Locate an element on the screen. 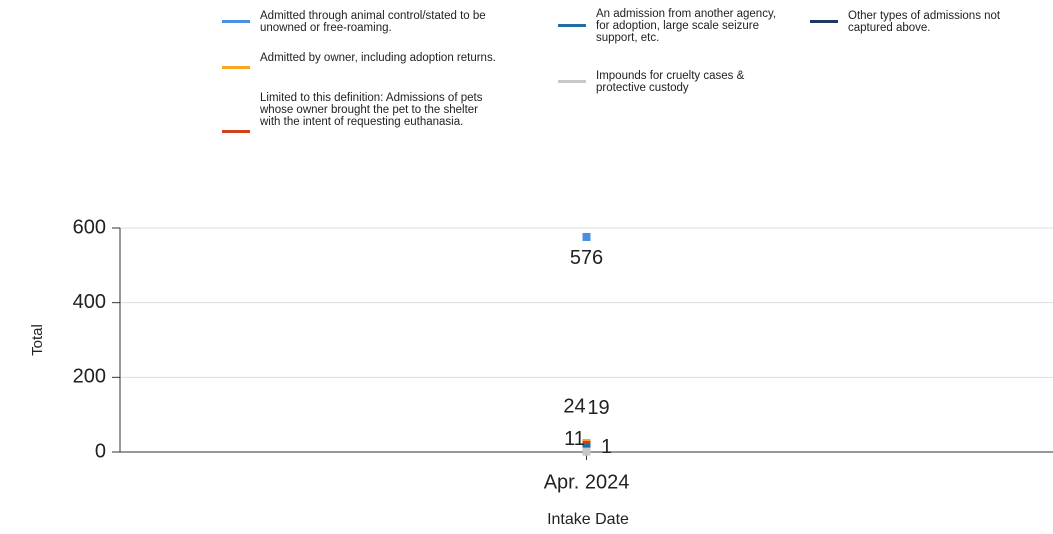 This screenshot has height=534, width=1053. data-label: 24 is located at coordinates (574, 406).